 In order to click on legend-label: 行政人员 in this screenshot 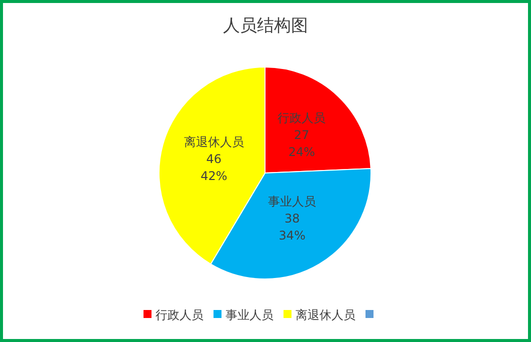, I will do `click(180, 315)`.